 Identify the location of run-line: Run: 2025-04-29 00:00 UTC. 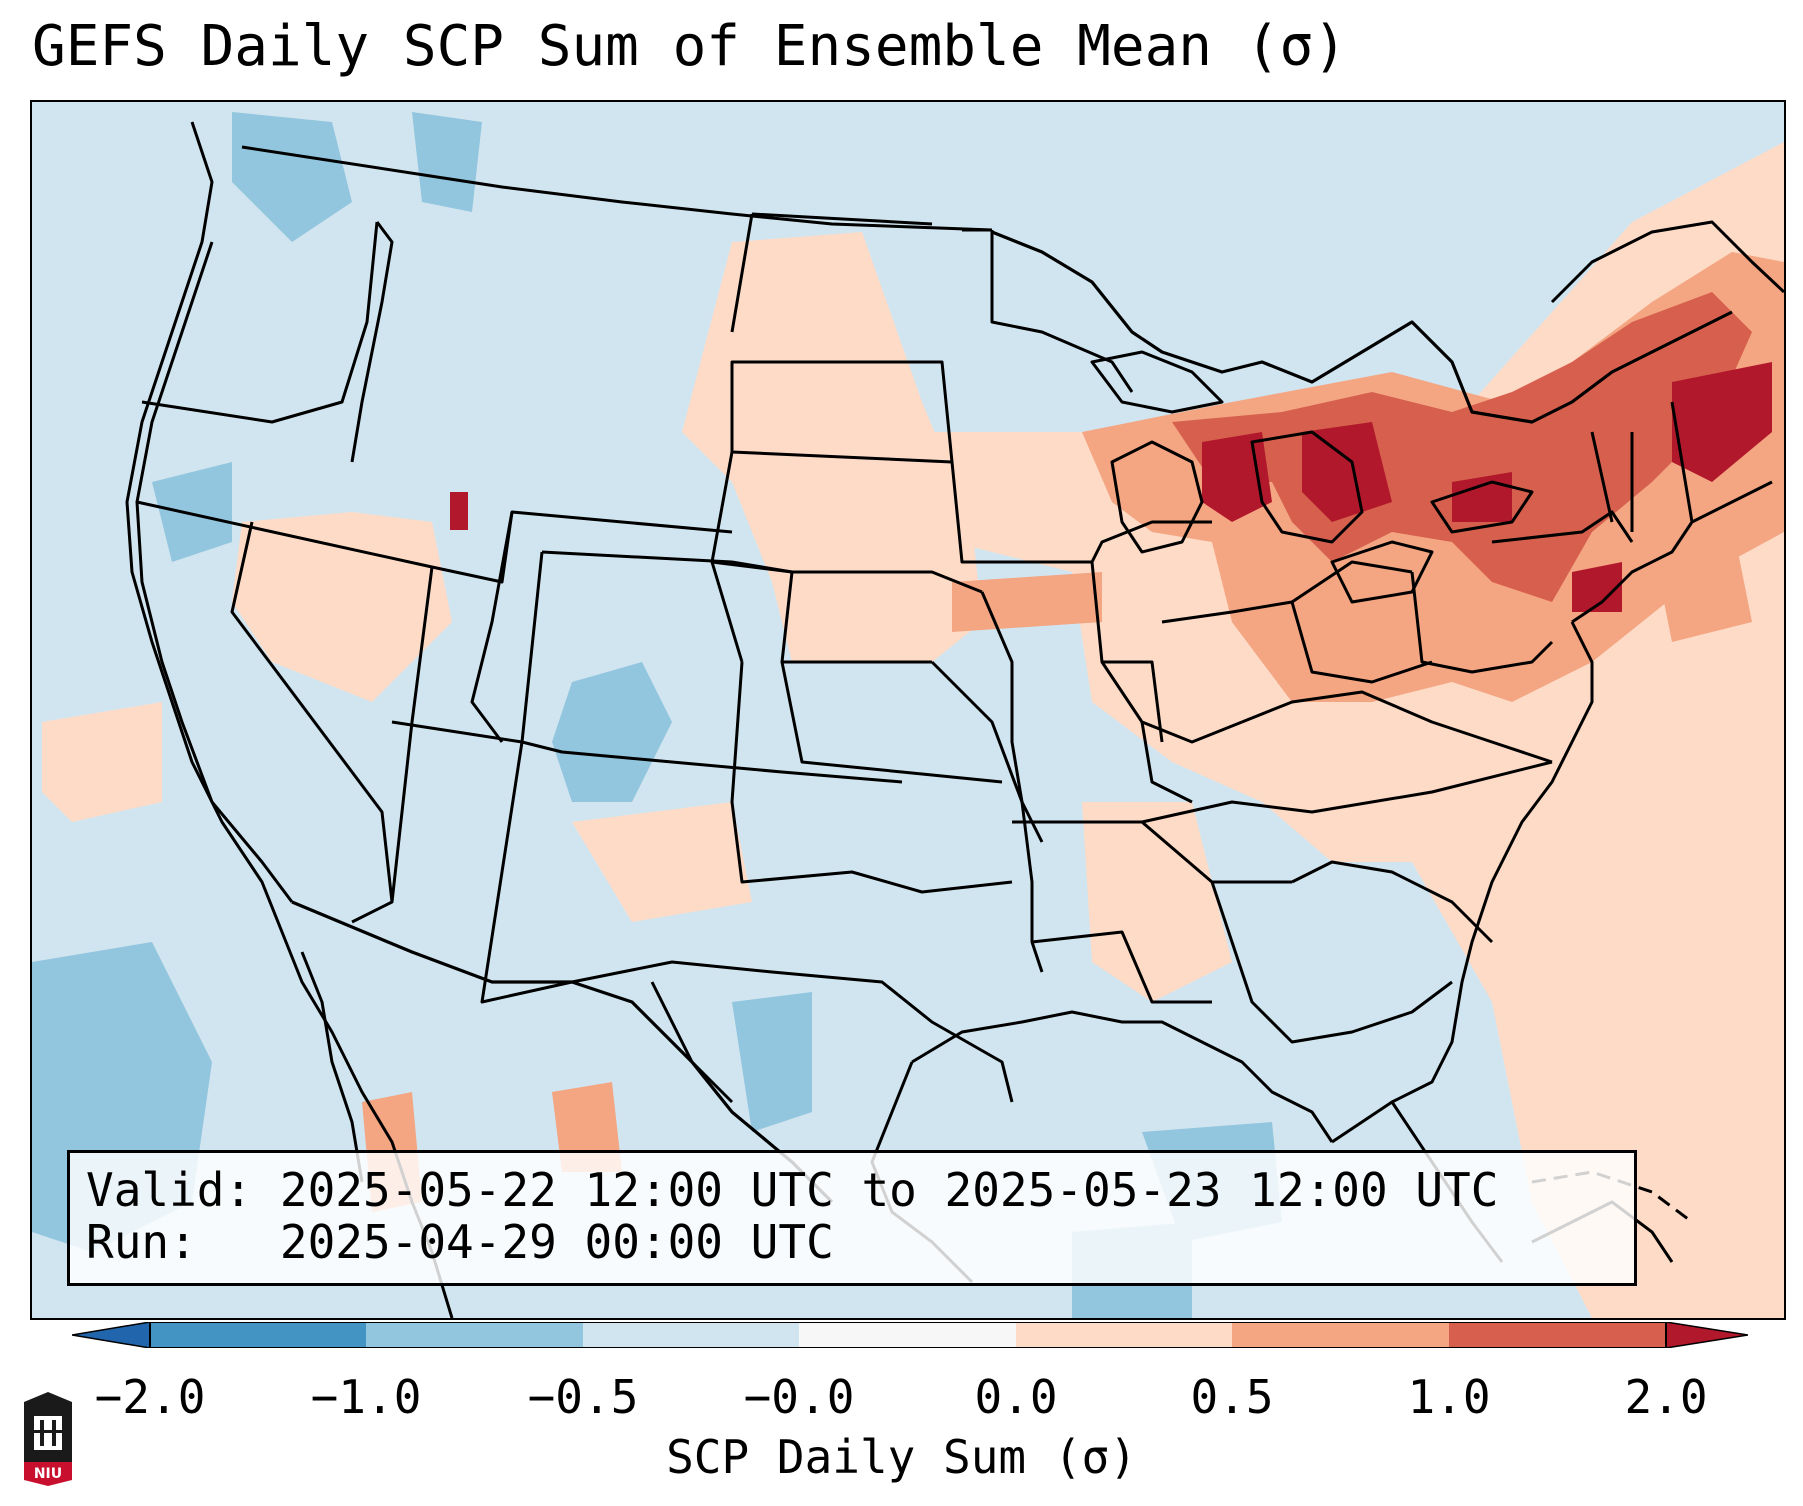
(460, 1242).